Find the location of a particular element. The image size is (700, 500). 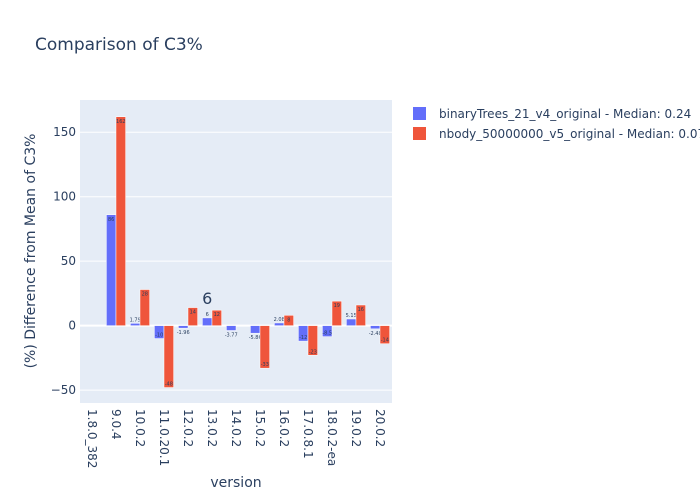

bar-1-15.0.2 is located at coordinates (255, 329).